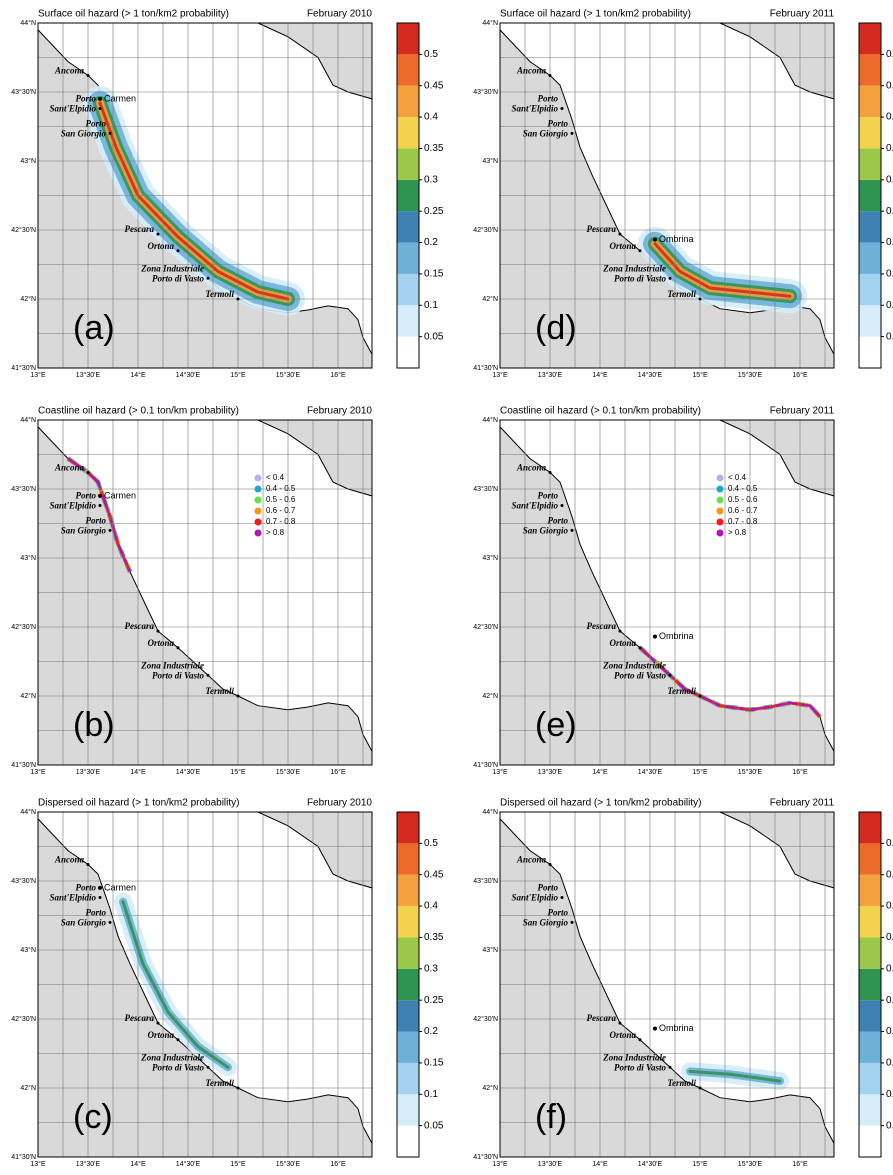 The width and height of the screenshot is (893, 1175). I want to click on place-name: Pescara, so click(602, 229).